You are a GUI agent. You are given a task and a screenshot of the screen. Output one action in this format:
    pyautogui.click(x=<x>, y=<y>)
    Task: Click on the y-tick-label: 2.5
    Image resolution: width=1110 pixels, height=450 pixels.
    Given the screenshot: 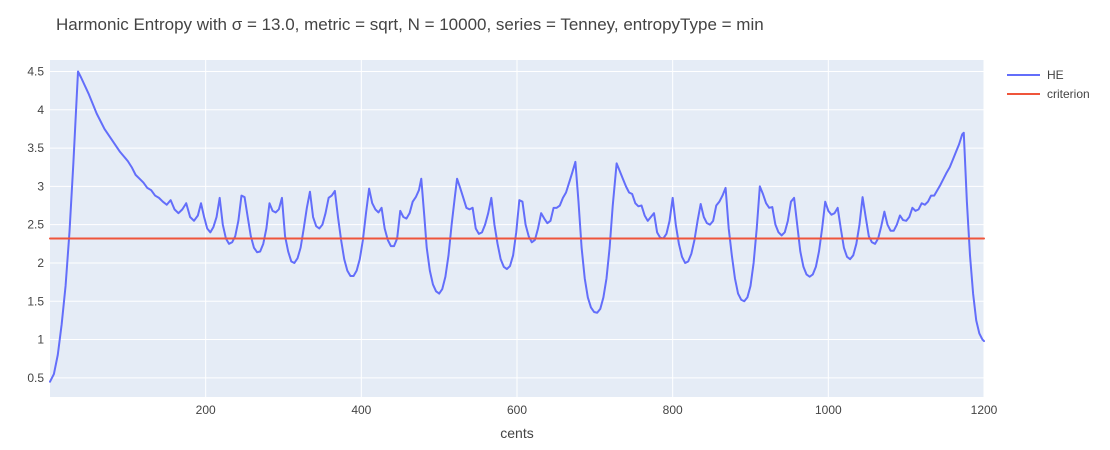 What is the action you would take?
    pyautogui.click(x=35, y=225)
    